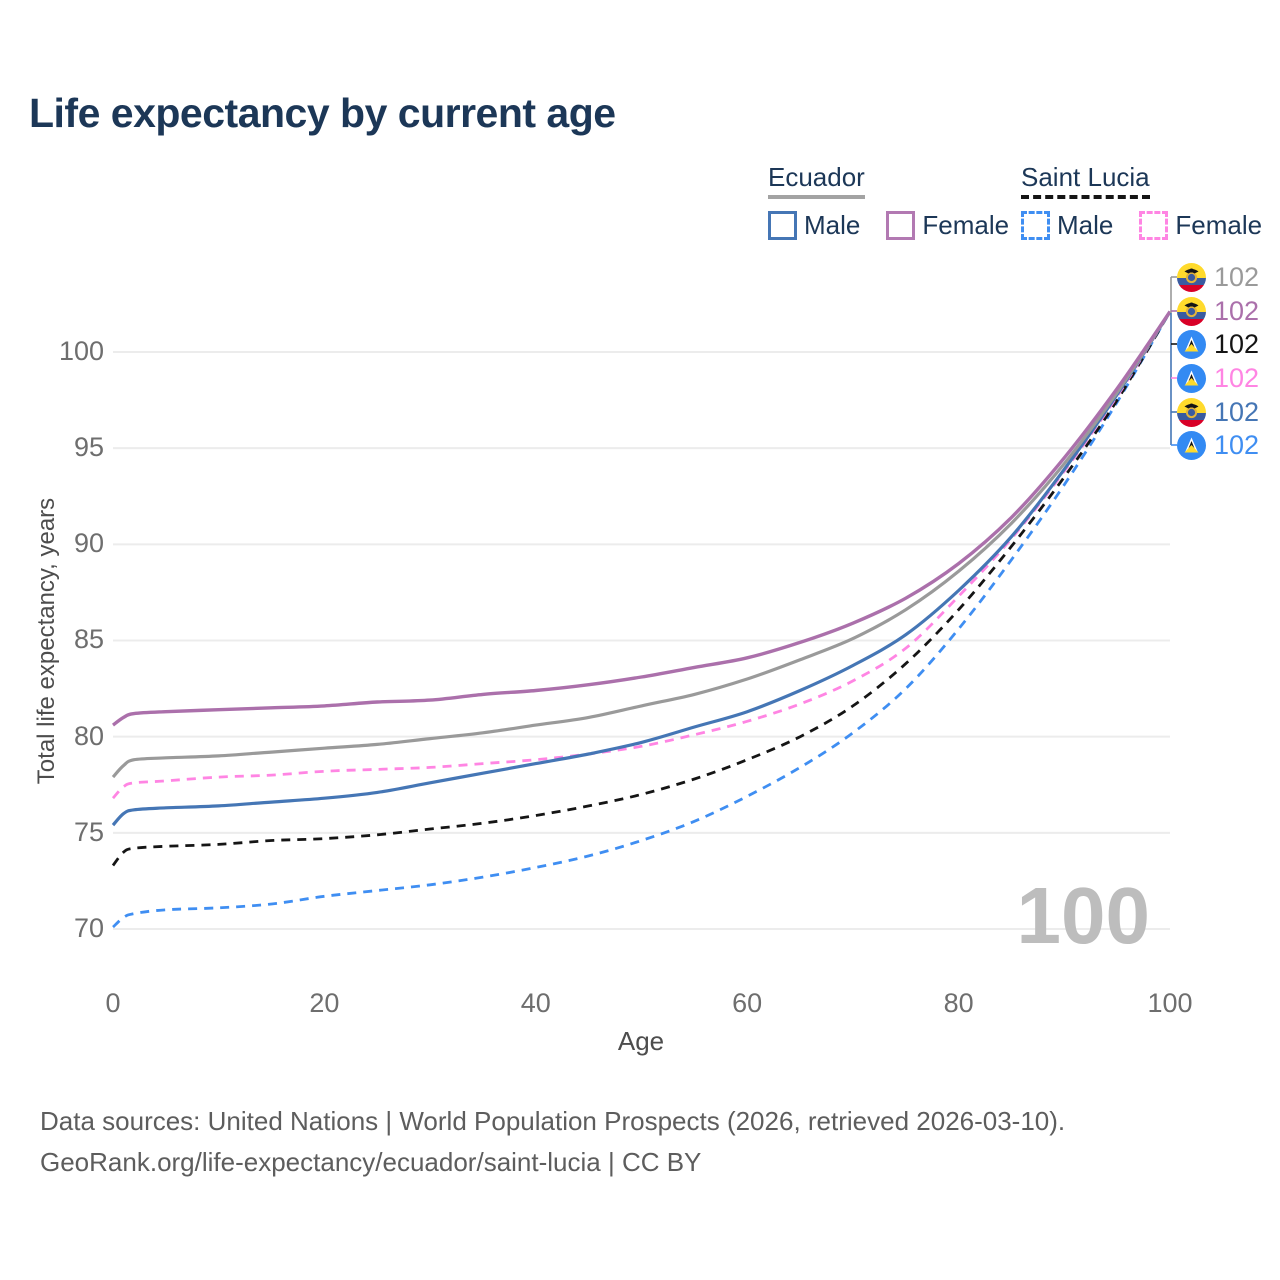  What do you see at coordinates (901, 225) in the screenshot?
I see `legend-checkbox-ecuador-female` at bounding box center [901, 225].